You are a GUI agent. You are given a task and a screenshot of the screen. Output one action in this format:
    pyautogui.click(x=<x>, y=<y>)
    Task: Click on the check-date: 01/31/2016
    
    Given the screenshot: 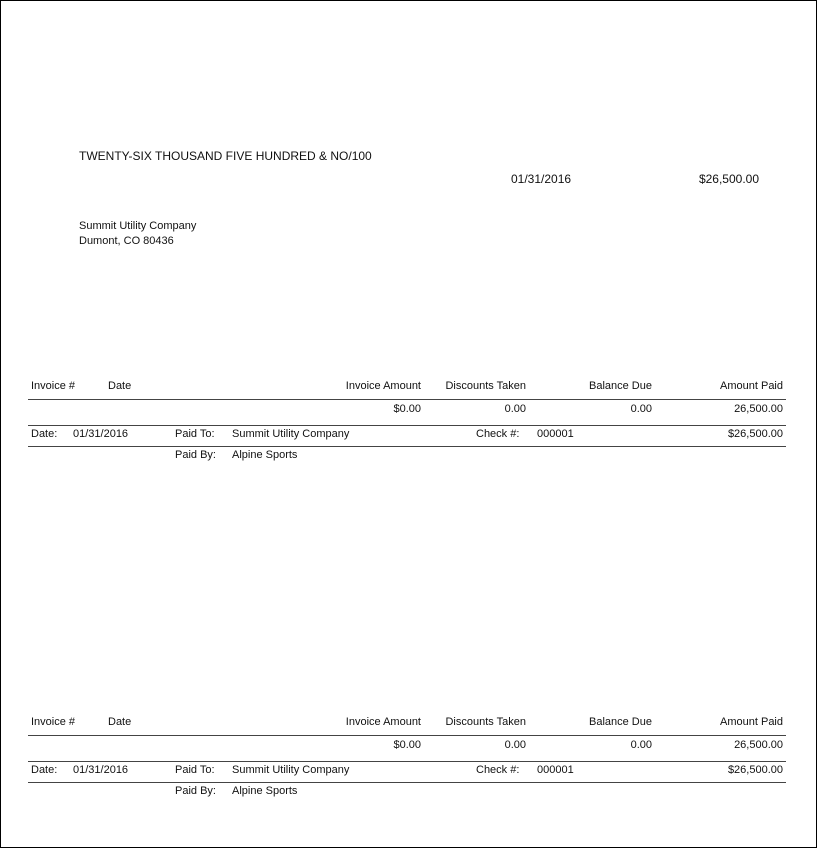 What is the action you would take?
    pyautogui.click(x=541, y=179)
    